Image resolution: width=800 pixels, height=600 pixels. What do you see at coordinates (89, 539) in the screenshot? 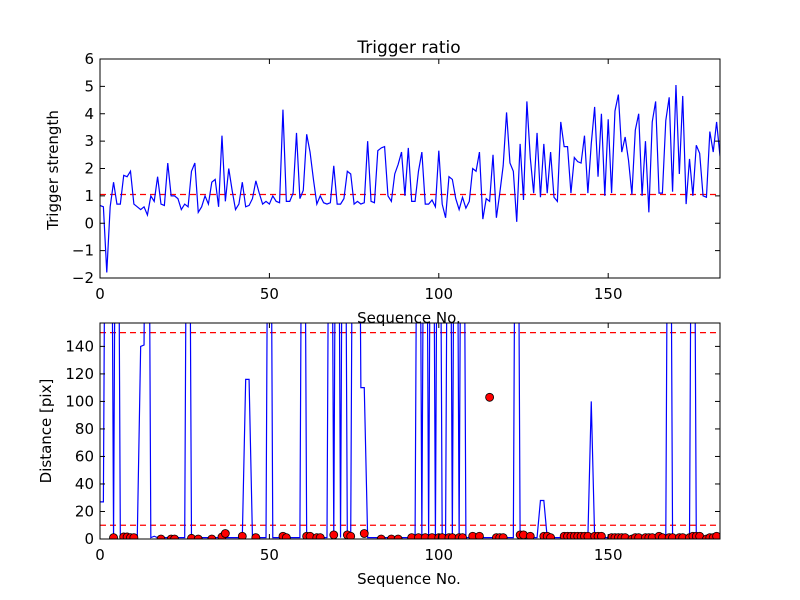
I see `bottom-chart-ytick-label: 0` at bounding box center [89, 539].